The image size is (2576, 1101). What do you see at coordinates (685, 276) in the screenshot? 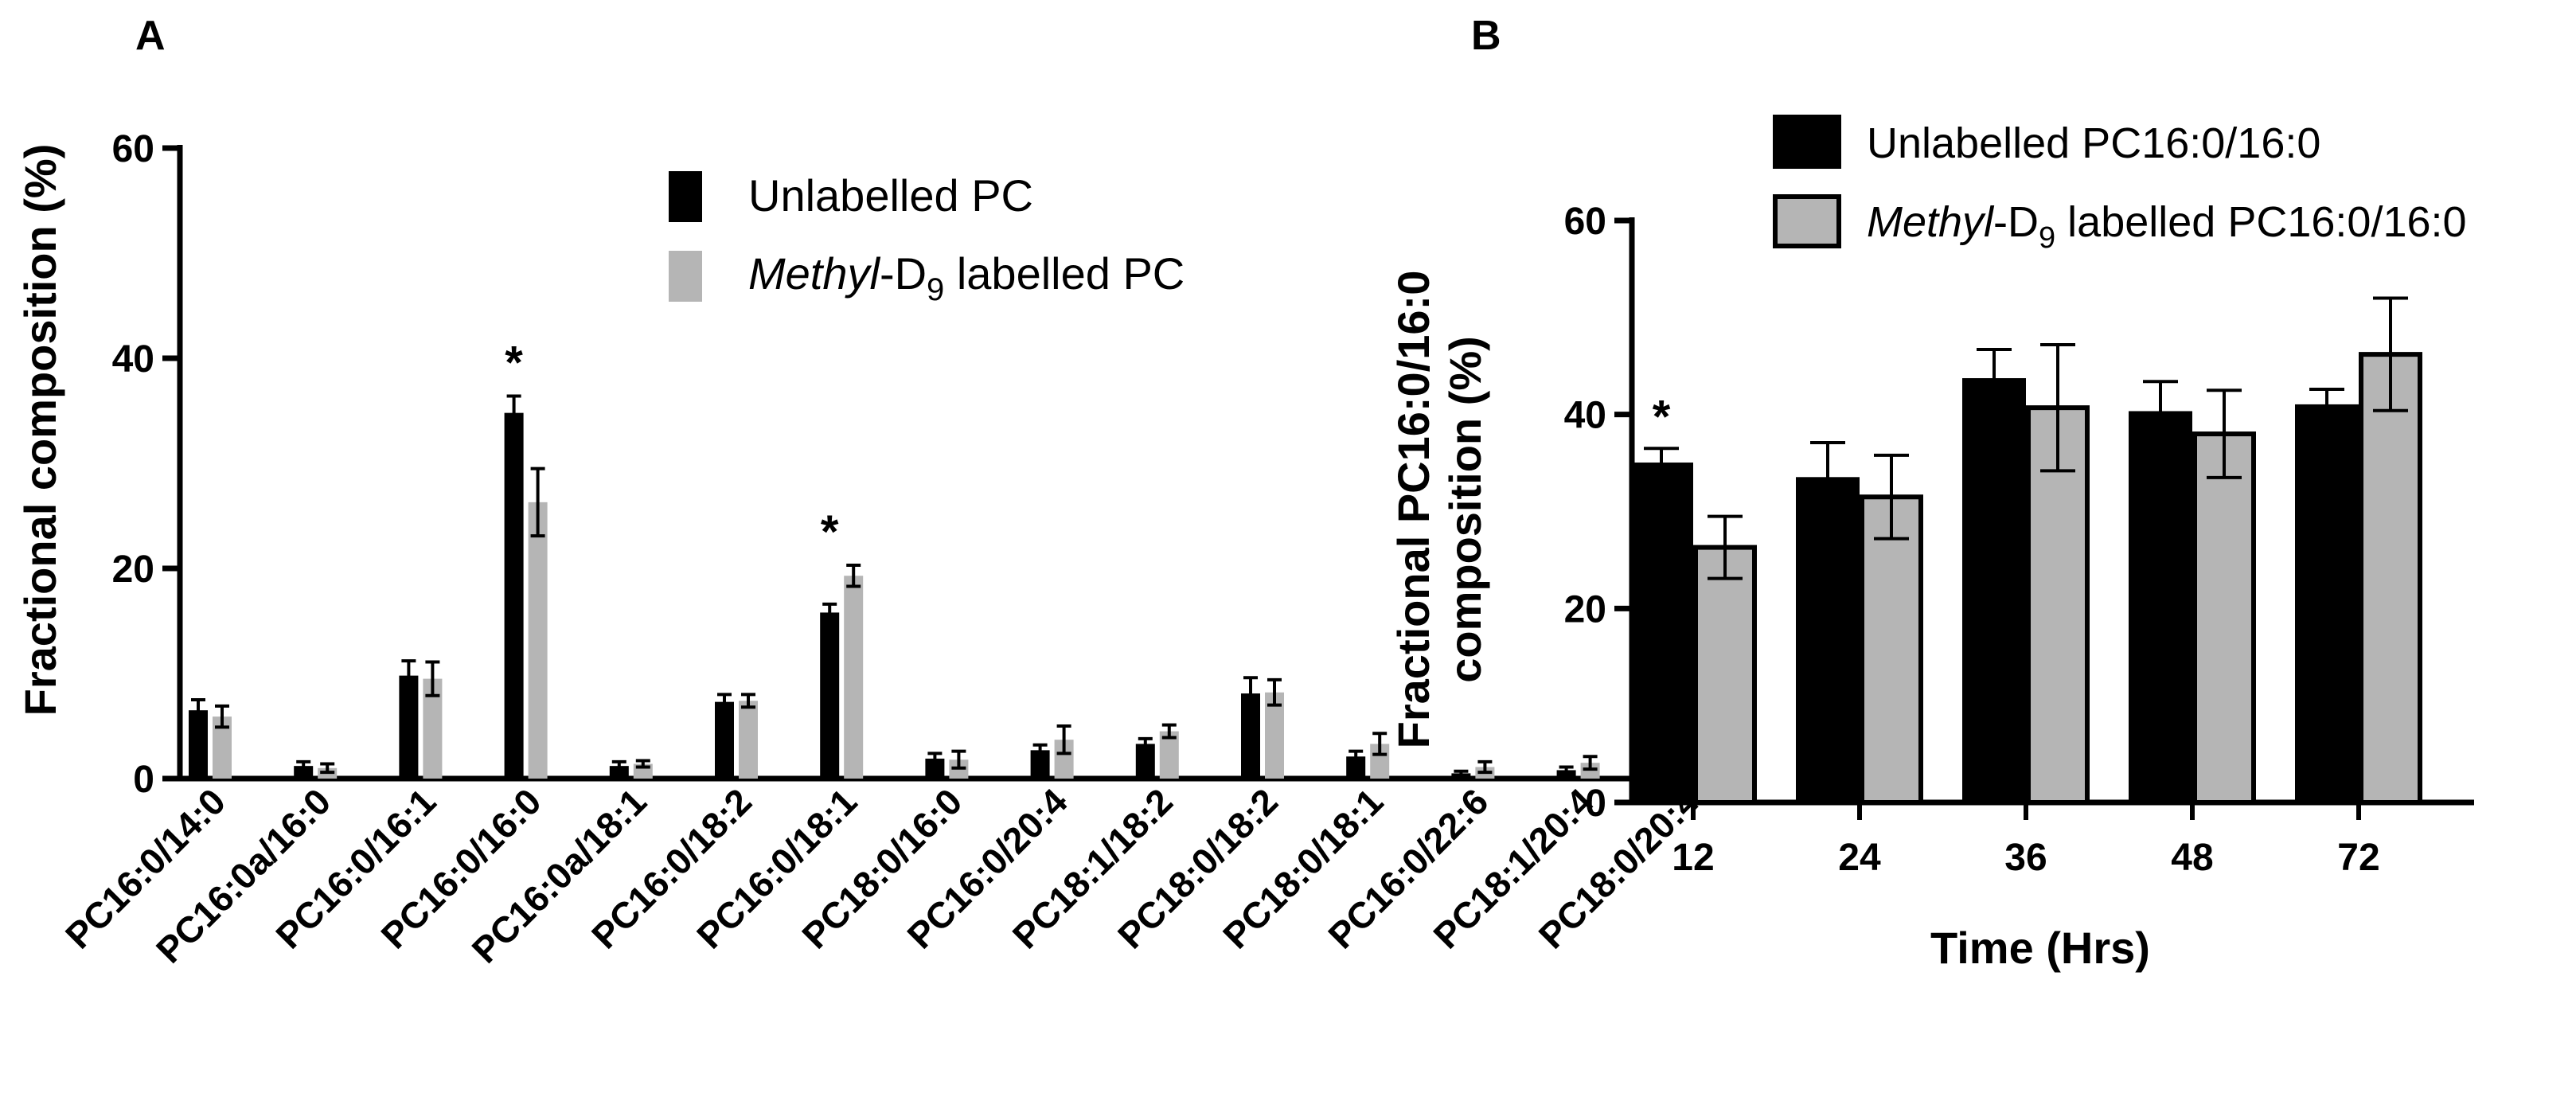
I see `legend-swatch-labelled` at bounding box center [685, 276].